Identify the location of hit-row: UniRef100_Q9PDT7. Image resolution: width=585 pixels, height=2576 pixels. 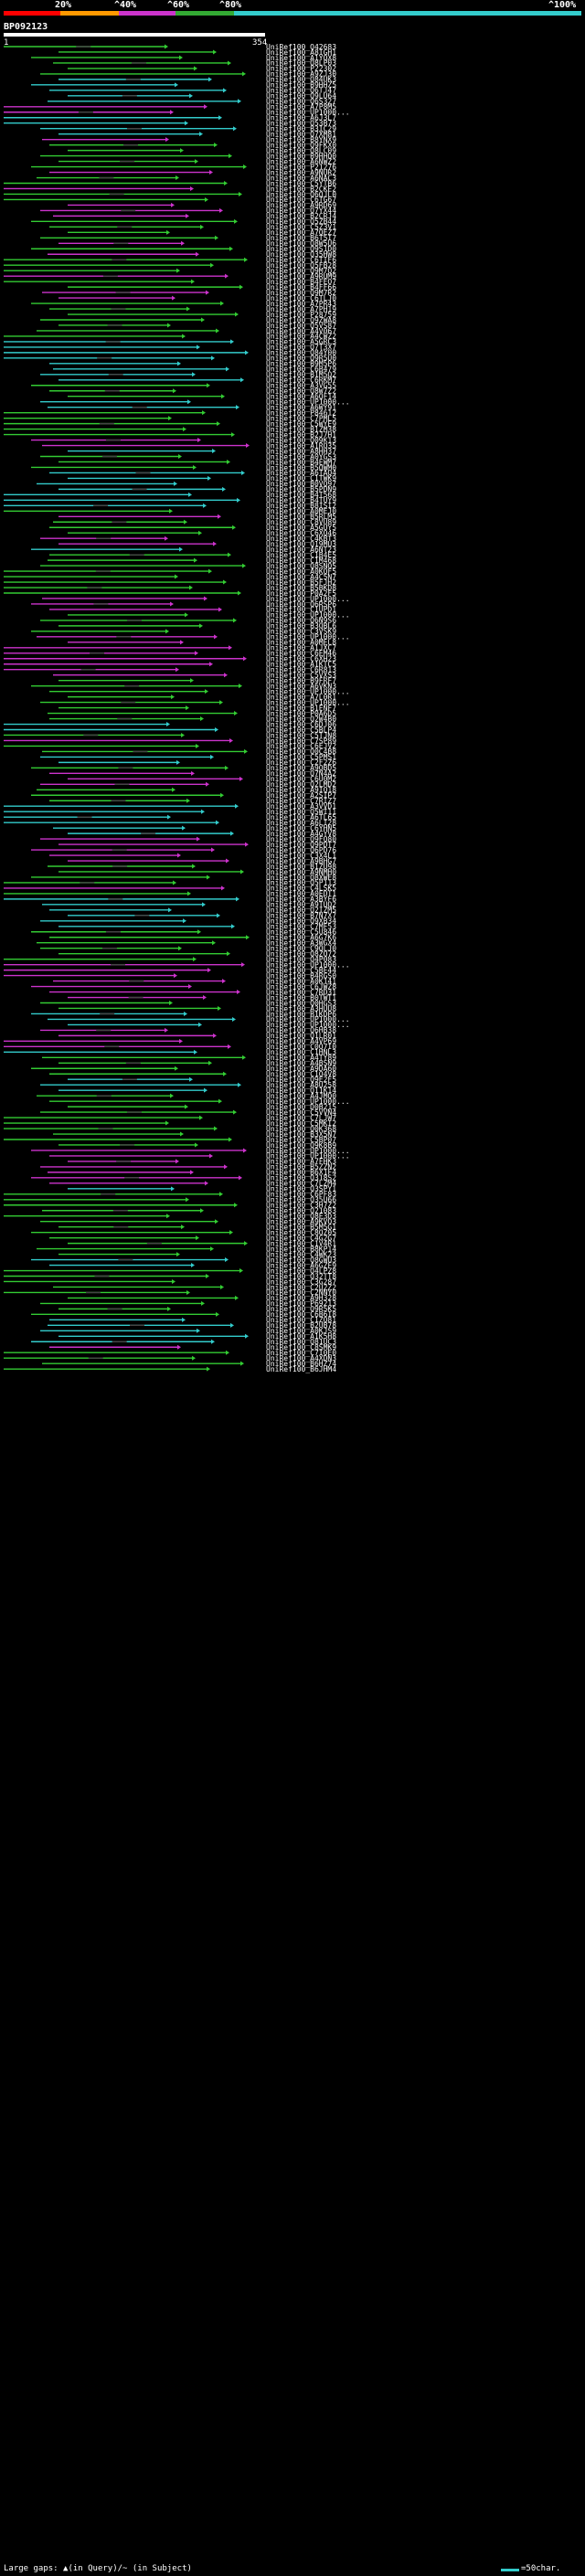
(197, 845).